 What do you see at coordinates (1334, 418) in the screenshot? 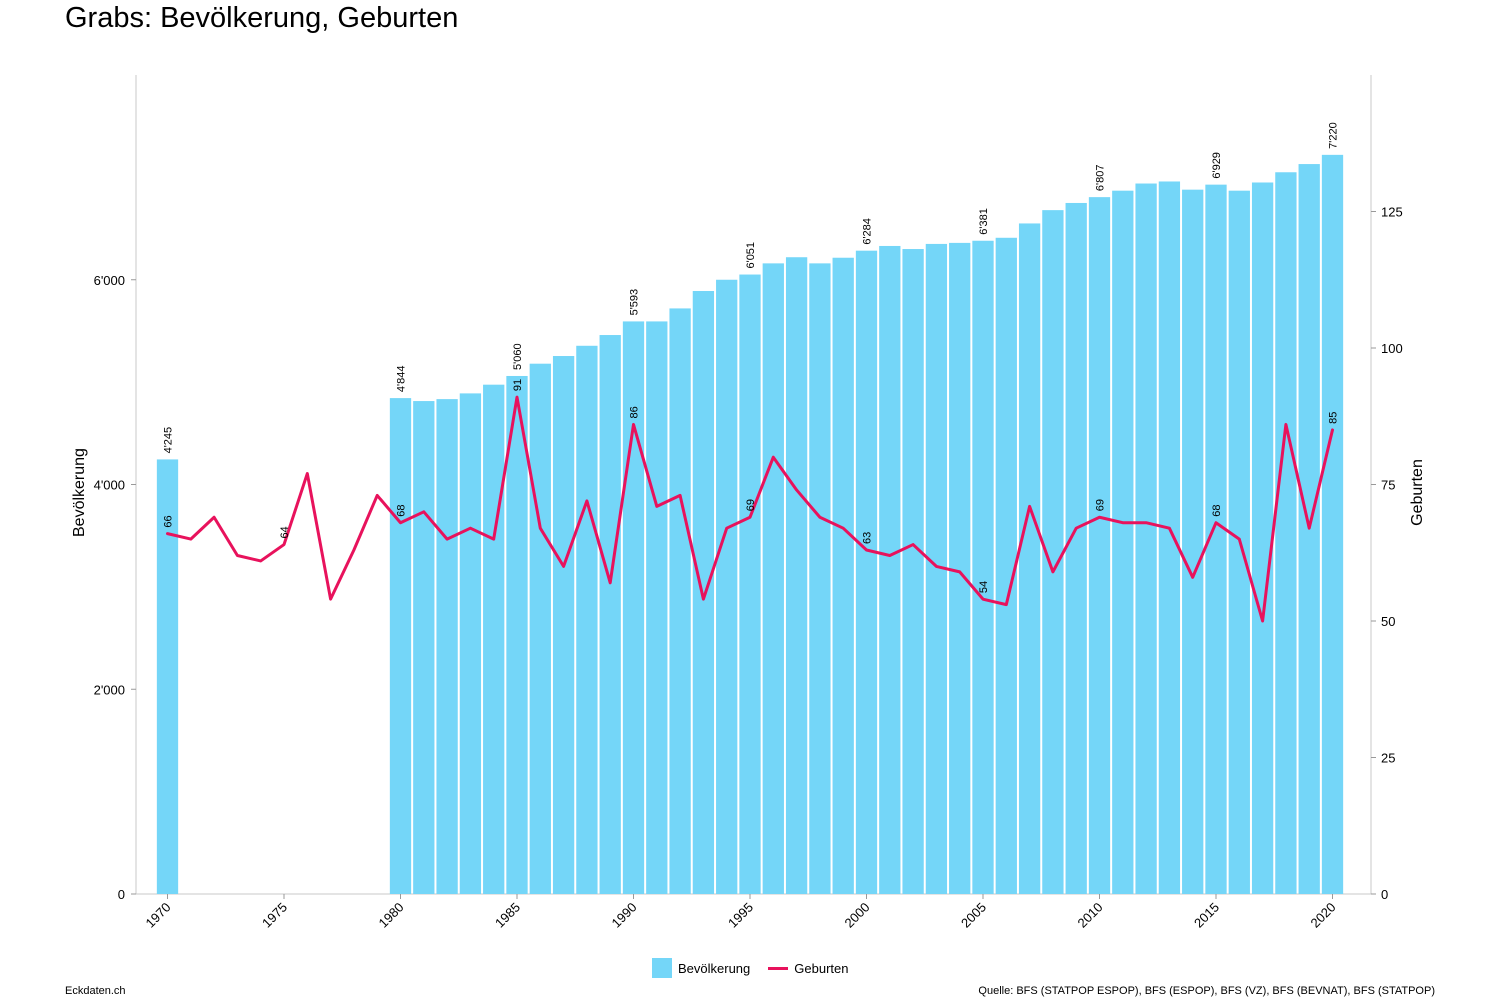
I see `line-data-label: 85` at bounding box center [1334, 418].